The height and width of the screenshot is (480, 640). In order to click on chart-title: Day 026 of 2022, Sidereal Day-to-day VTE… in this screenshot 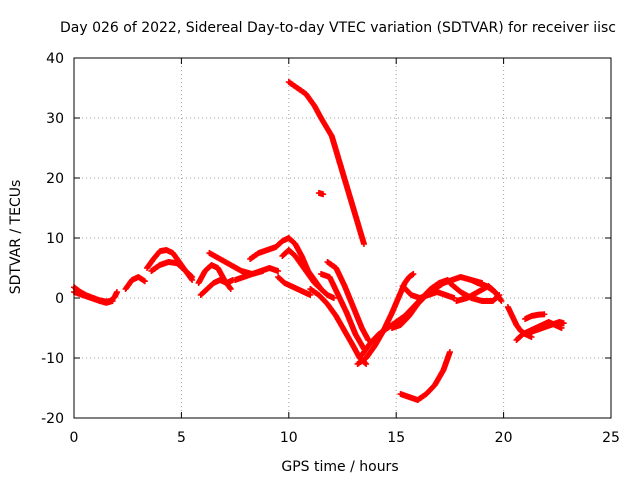, I will do `click(338, 28)`.